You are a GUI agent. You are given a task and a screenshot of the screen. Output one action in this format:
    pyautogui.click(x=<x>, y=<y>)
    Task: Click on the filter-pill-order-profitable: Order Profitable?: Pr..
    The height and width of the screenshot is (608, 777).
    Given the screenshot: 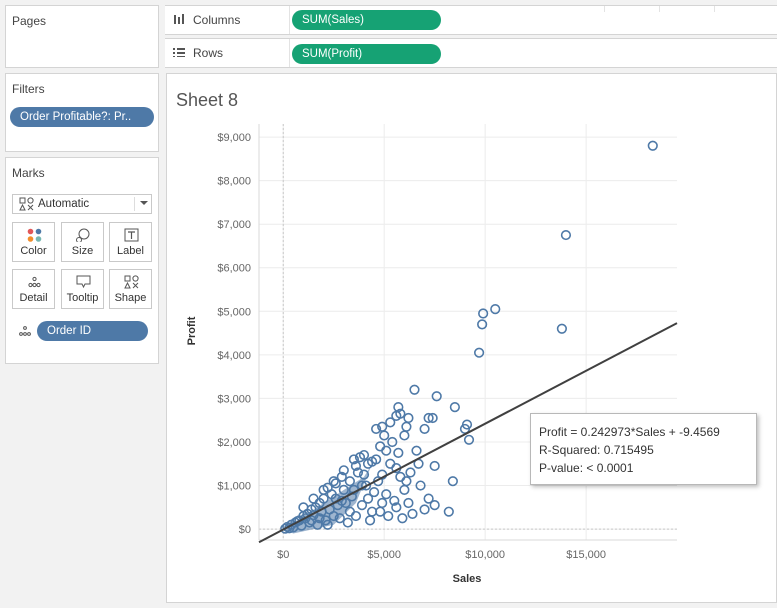 What is the action you would take?
    pyautogui.click(x=82, y=117)
    